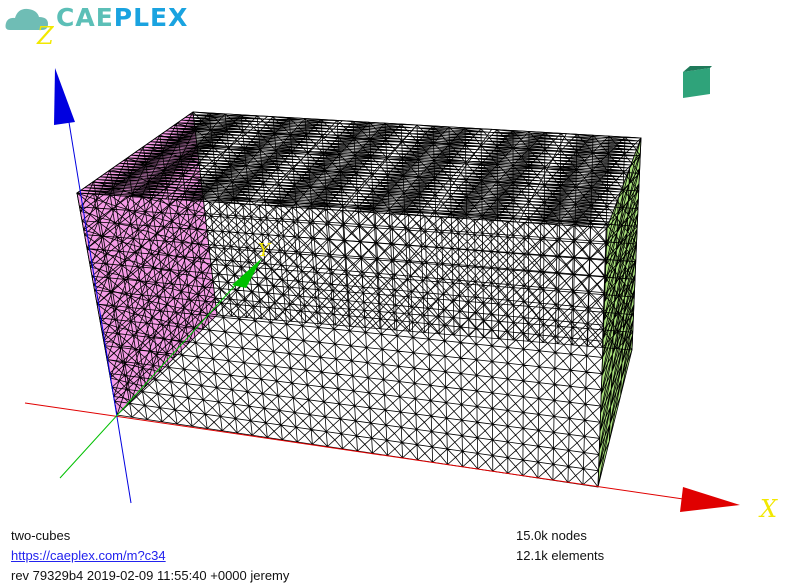  What do you see at coordinates (88, 555) in the screenshot?
I see `model-link: https://caeplex.com/m?c34` at bounding box center [88, 555].